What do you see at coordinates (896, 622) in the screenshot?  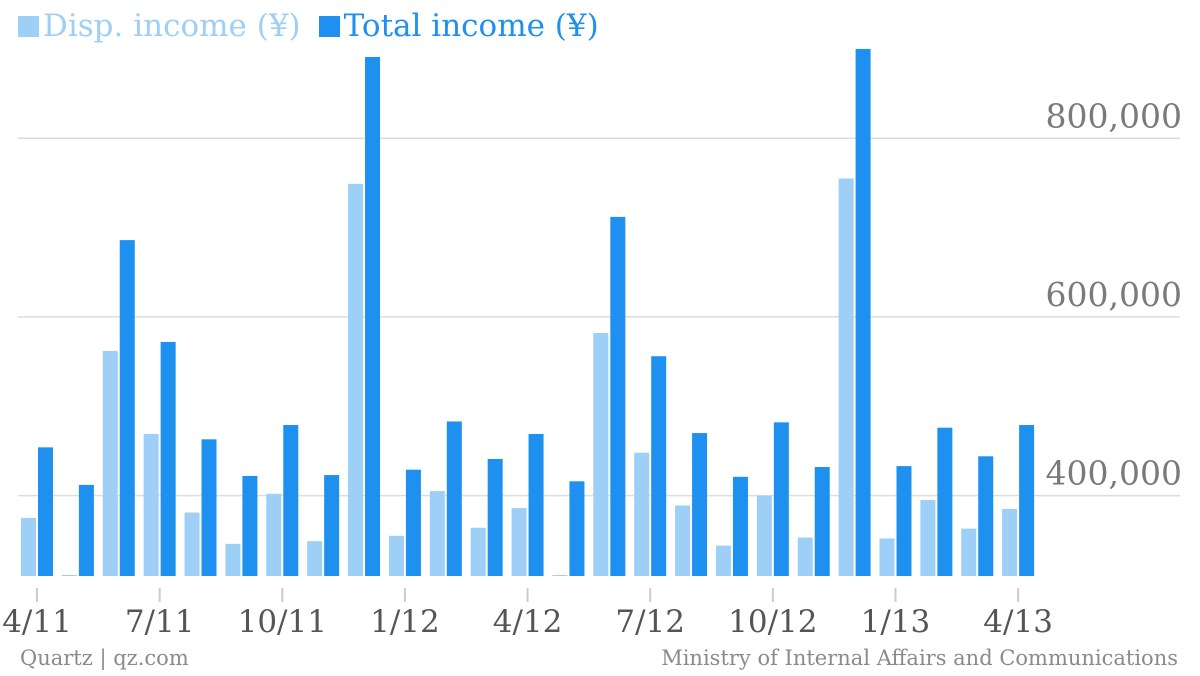 I see `x-tick-label: 1/13` at bounding box center [896, 622].